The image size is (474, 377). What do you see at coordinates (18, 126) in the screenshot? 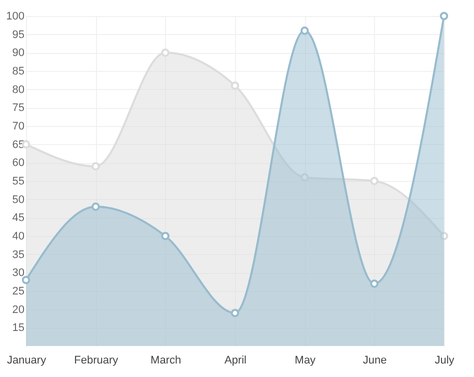
I see `y-tick-label: 70` at bounding box center [18, 126].